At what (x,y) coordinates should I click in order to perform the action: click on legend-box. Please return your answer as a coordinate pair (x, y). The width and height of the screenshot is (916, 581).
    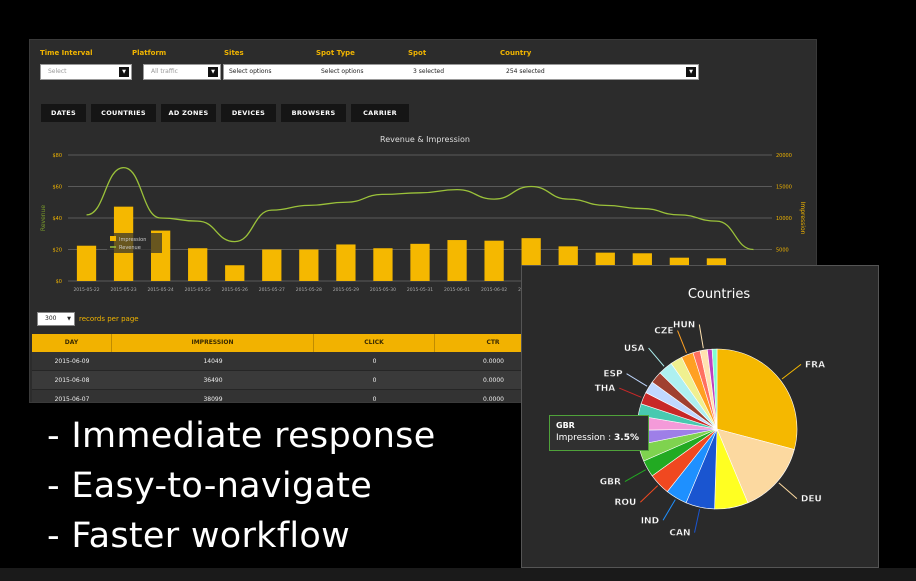
    Looking at the image, I should click on (134, 243).